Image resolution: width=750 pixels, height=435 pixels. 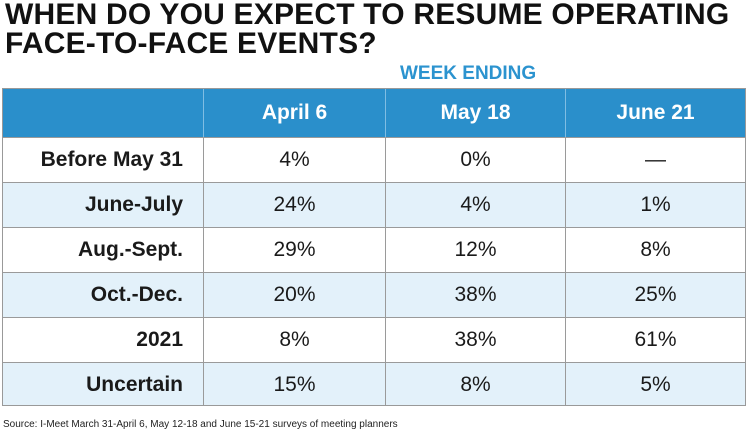 I want to click on table-header-row: April 6 May 18 June 21, so click(x=374, y=113).